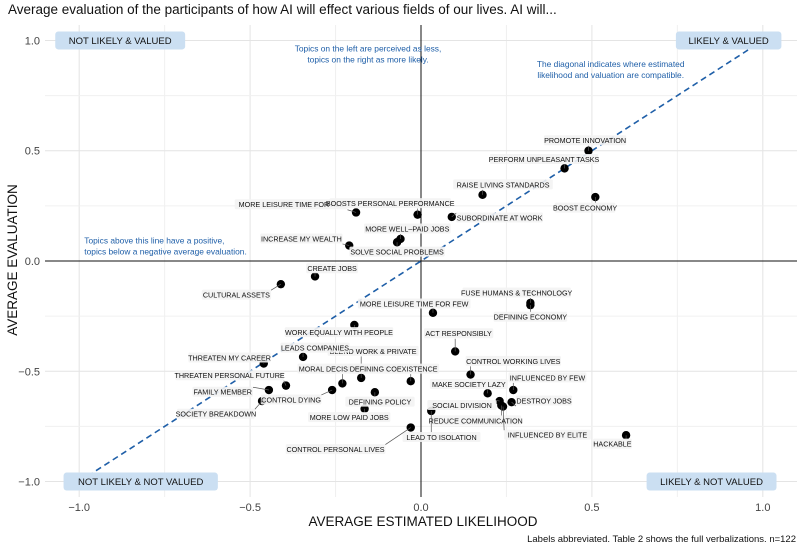 This screenshot has height=548, width=800. What do you see at coordinates (79, 508) in the screenshot?
I see `x-tick-label: −1.0` at bounding box center [79, 508].